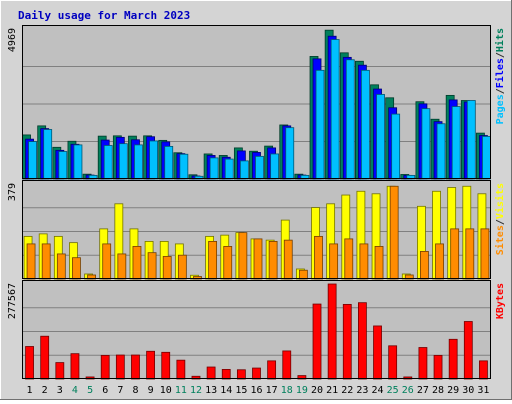 The width and height of the screenshot is (512, 404). What do you see at coordinates (287, 390) in the screenshot?
I see `x-tick-label-day-18: 18` at bounding box center [287, 390].